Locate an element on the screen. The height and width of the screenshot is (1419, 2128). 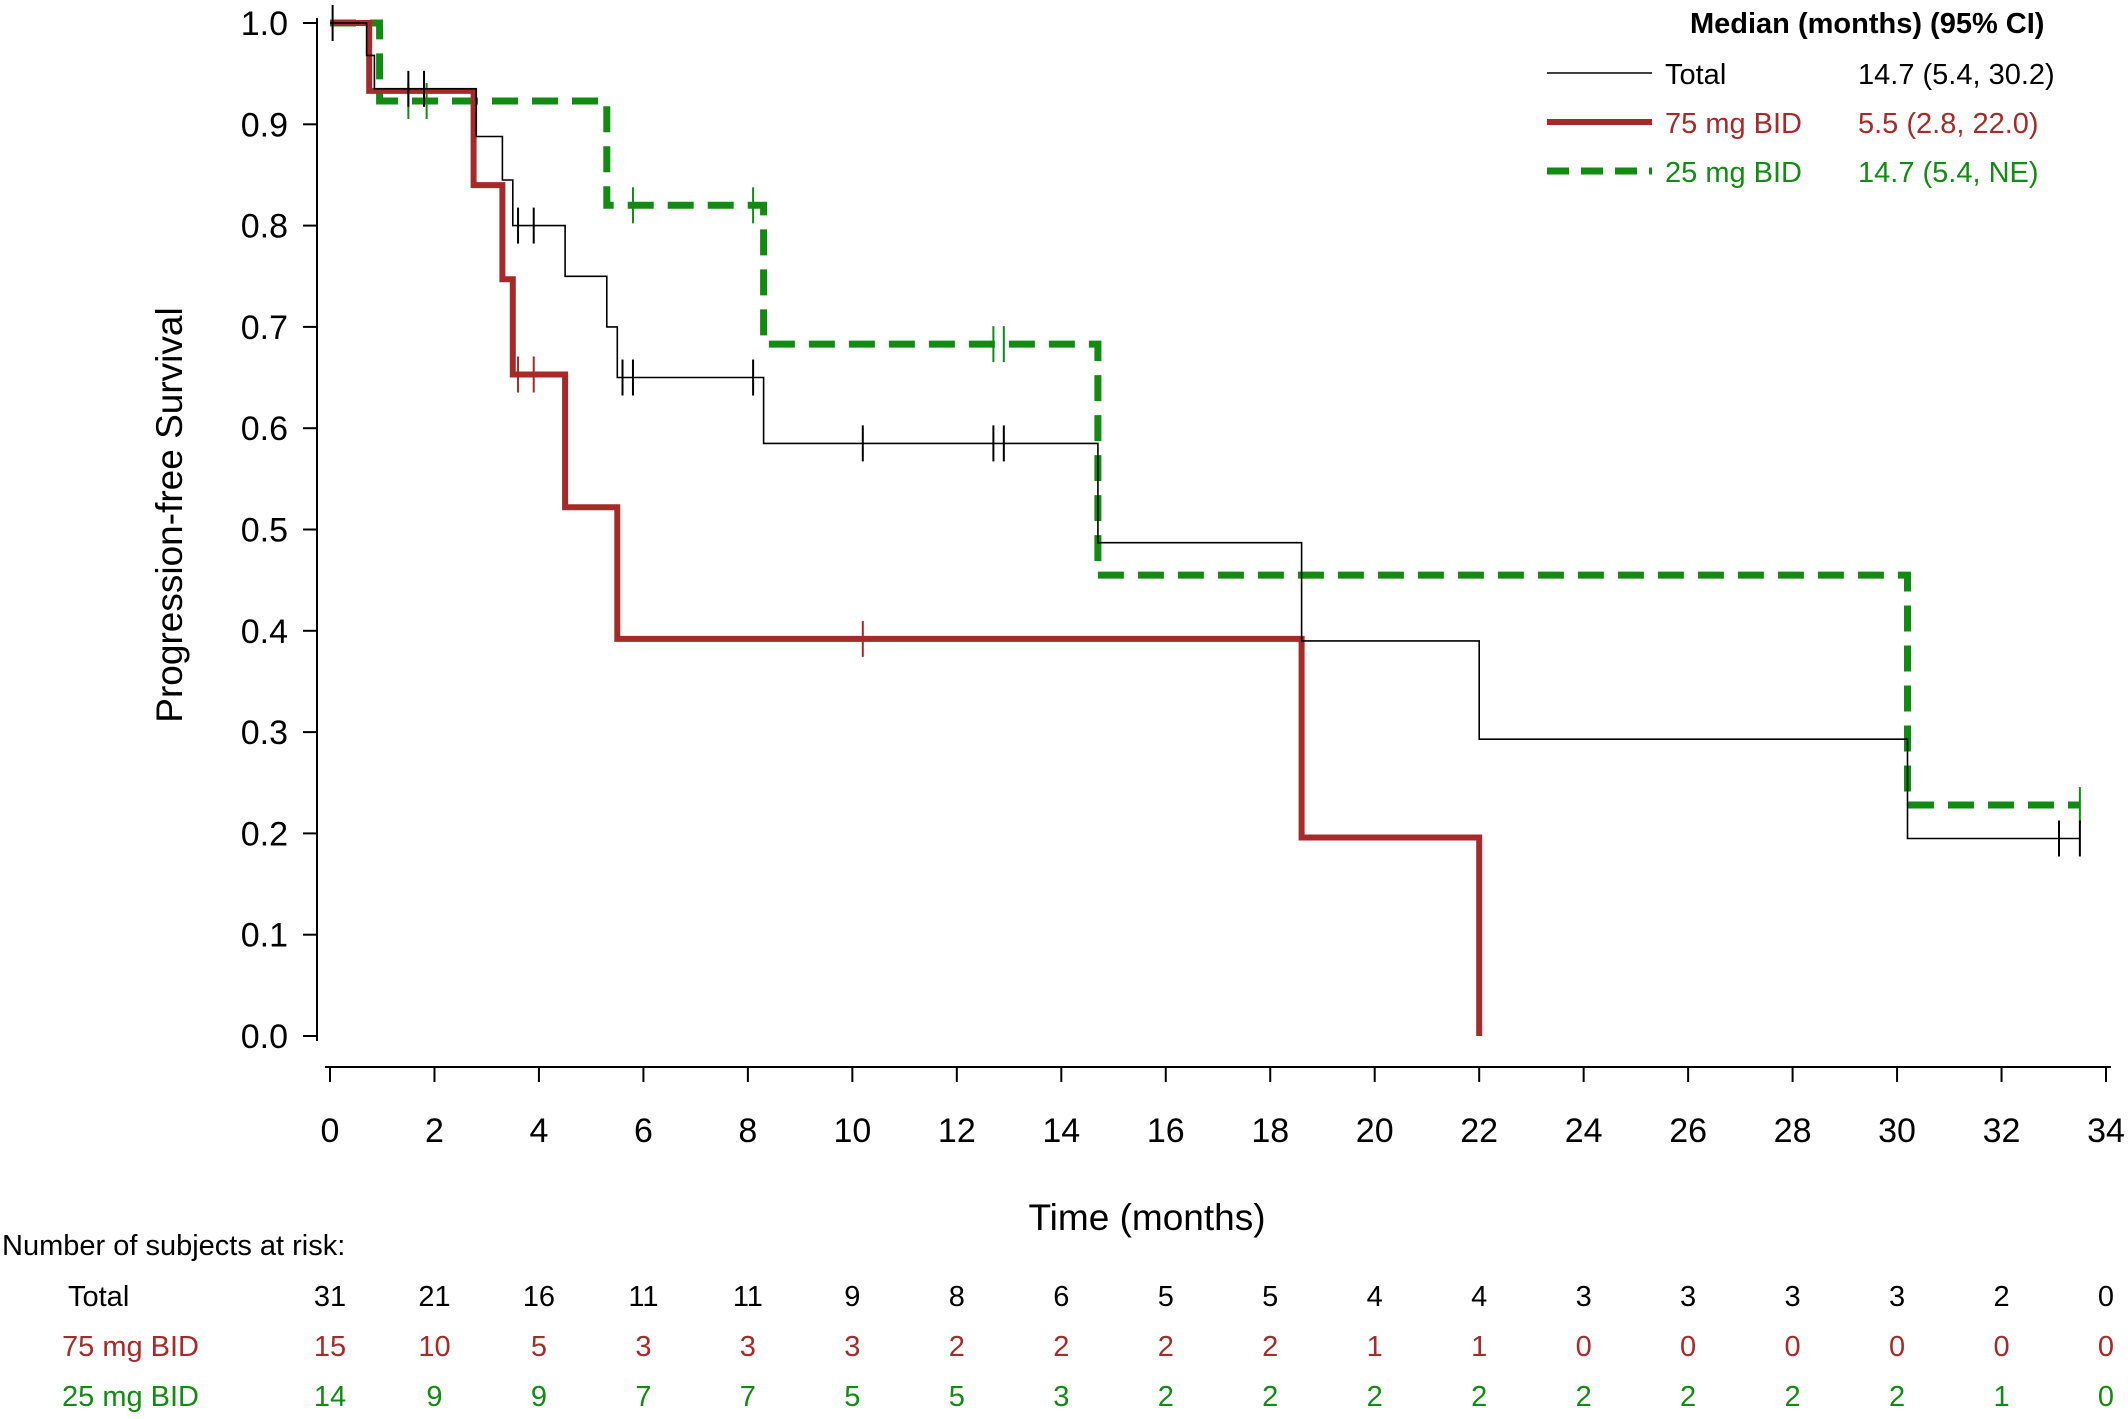
y-tick-label: 0.6 is located at coordinates (264, 429).